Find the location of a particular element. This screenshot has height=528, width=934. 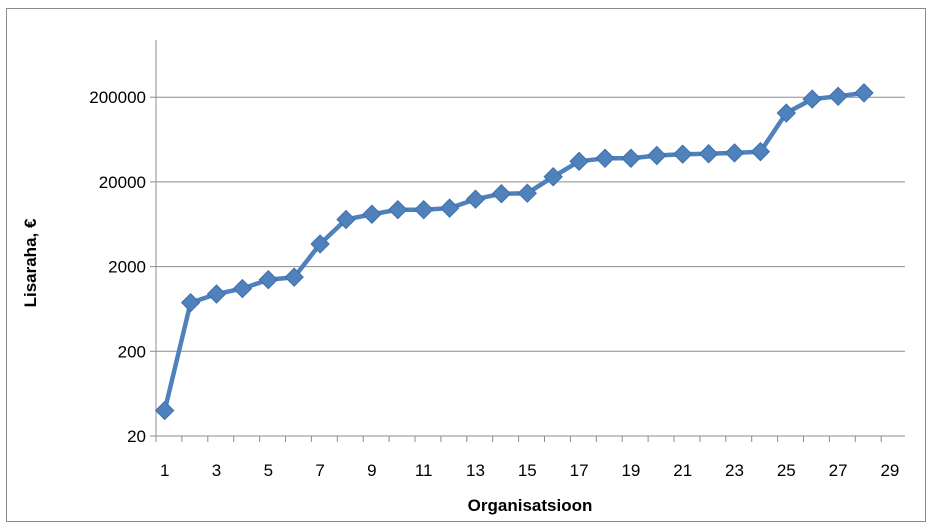

y-axis-title: Lisaraha, € is located at coordinates (30, 262).